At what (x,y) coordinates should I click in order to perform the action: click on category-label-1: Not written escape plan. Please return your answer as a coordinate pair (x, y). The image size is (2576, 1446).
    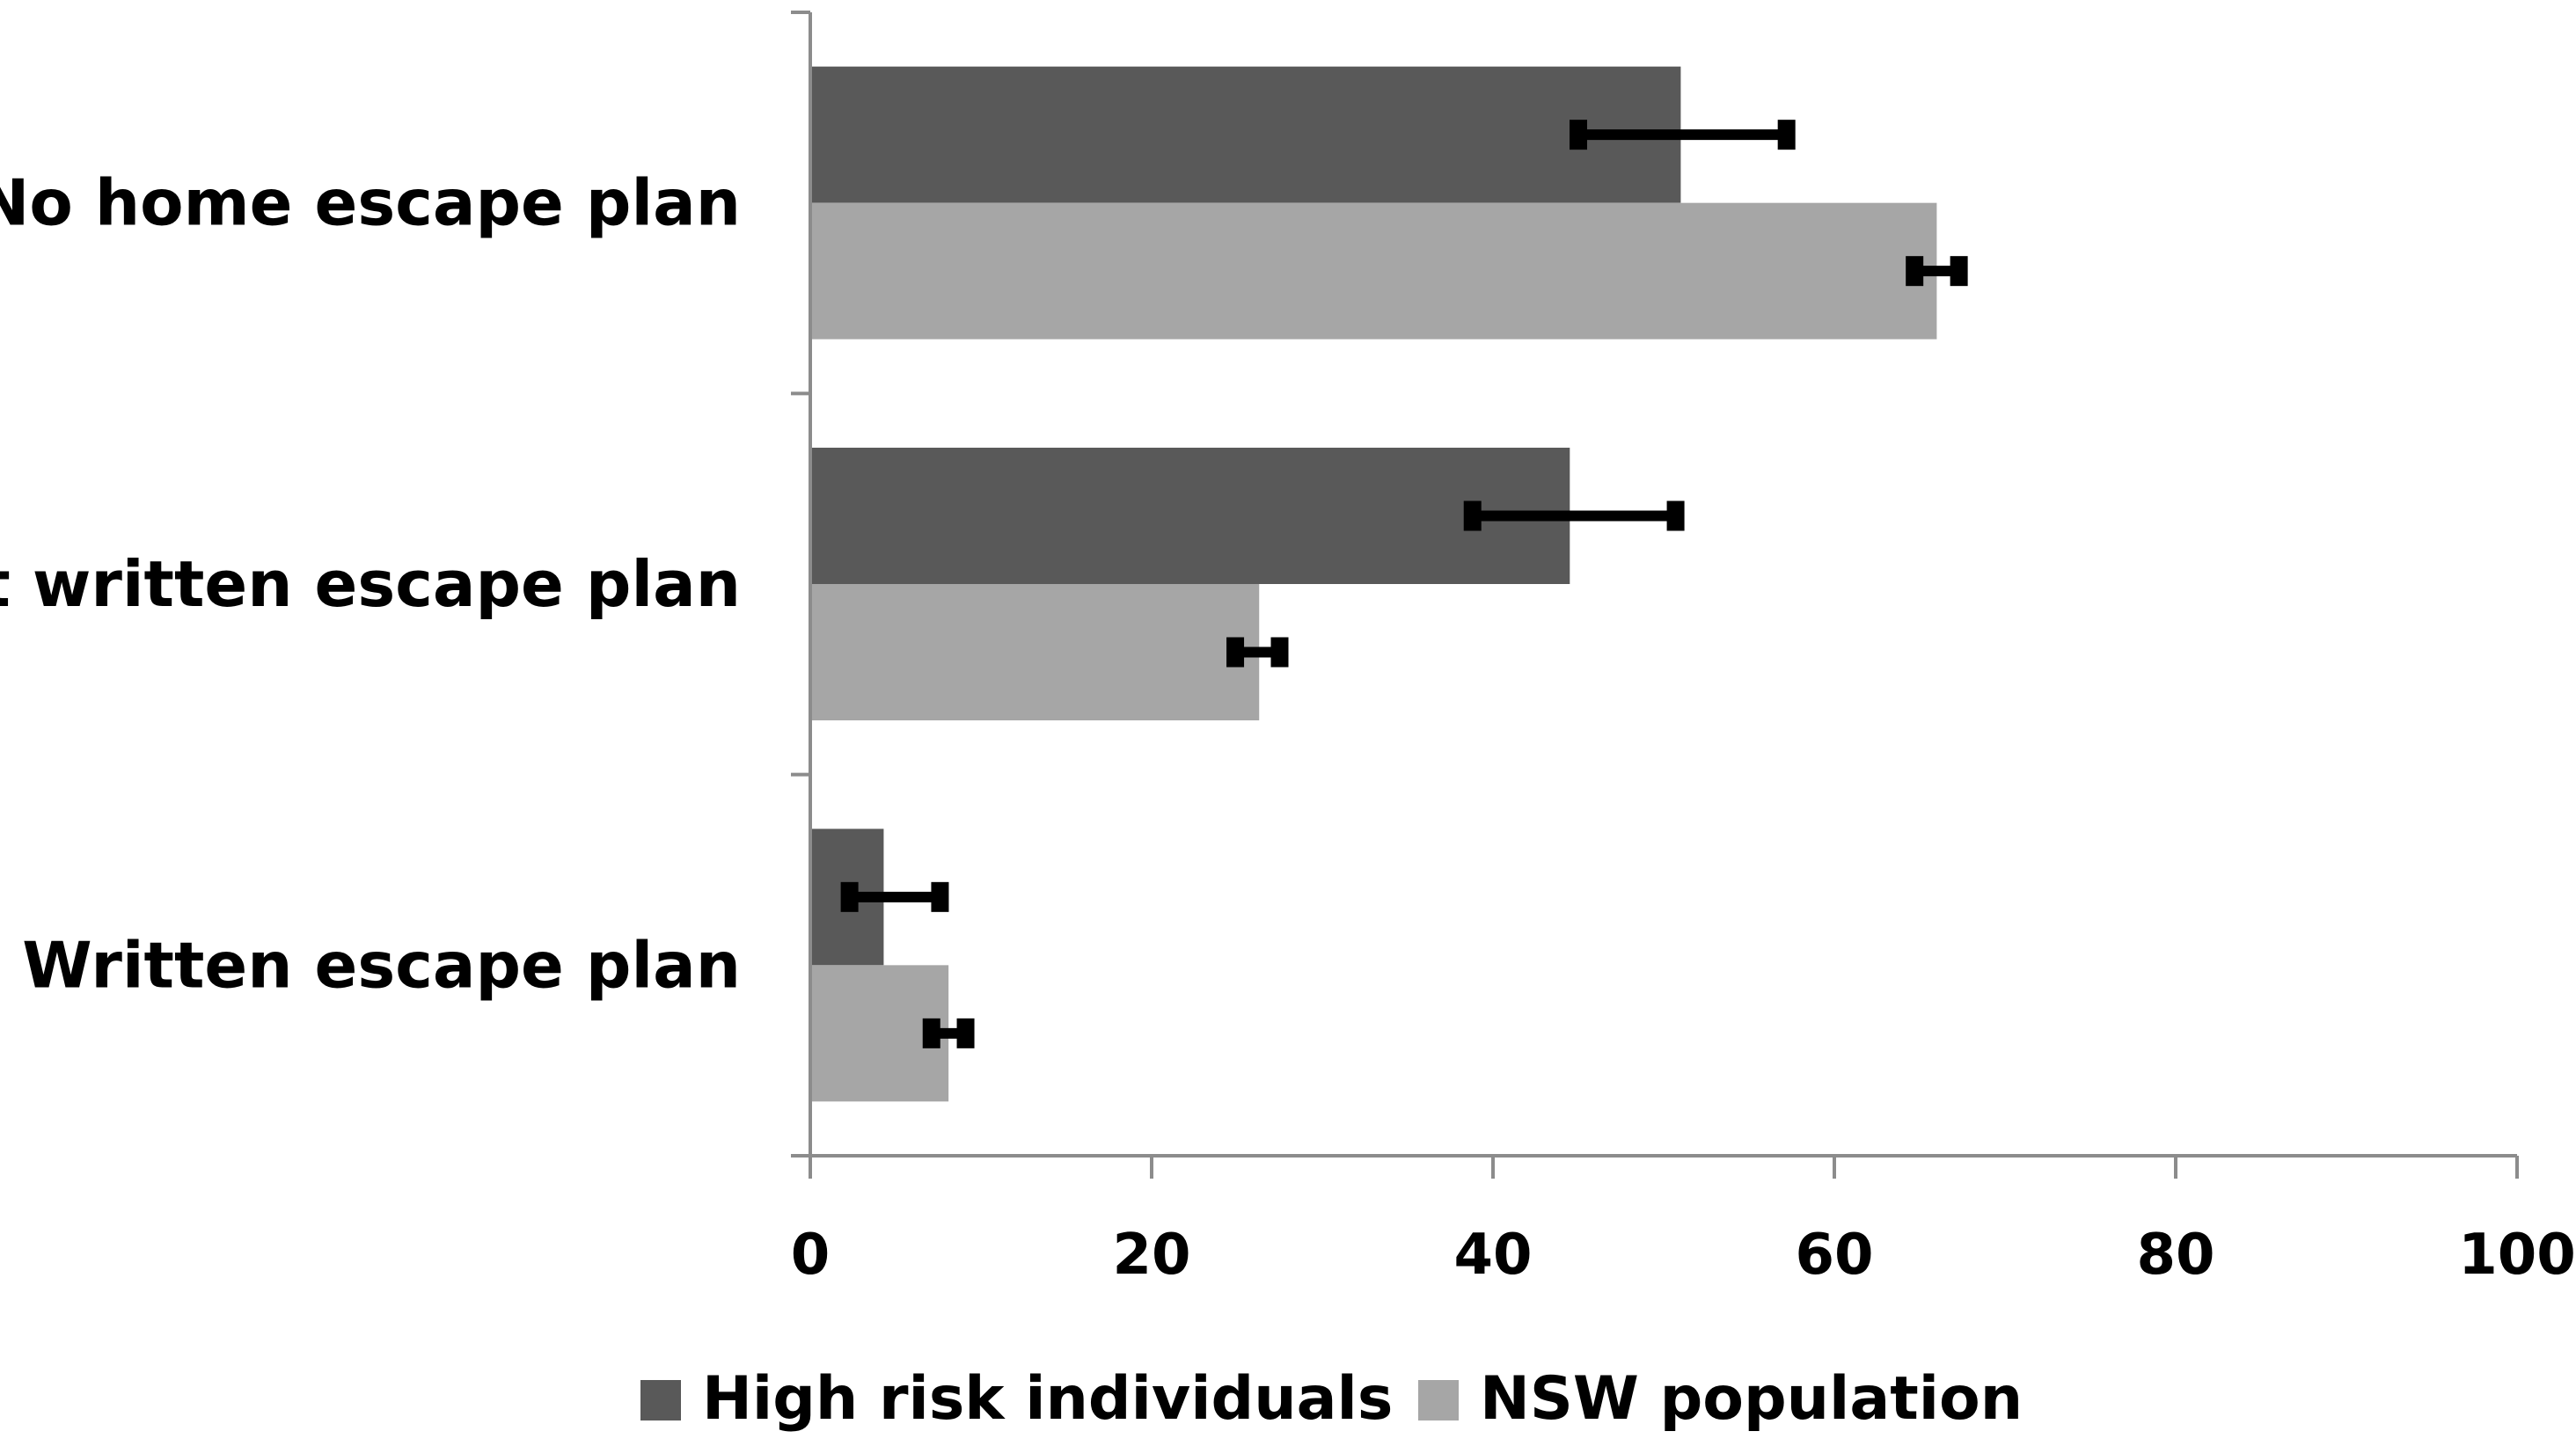
    Looking at the image, I should click on (370, 584).